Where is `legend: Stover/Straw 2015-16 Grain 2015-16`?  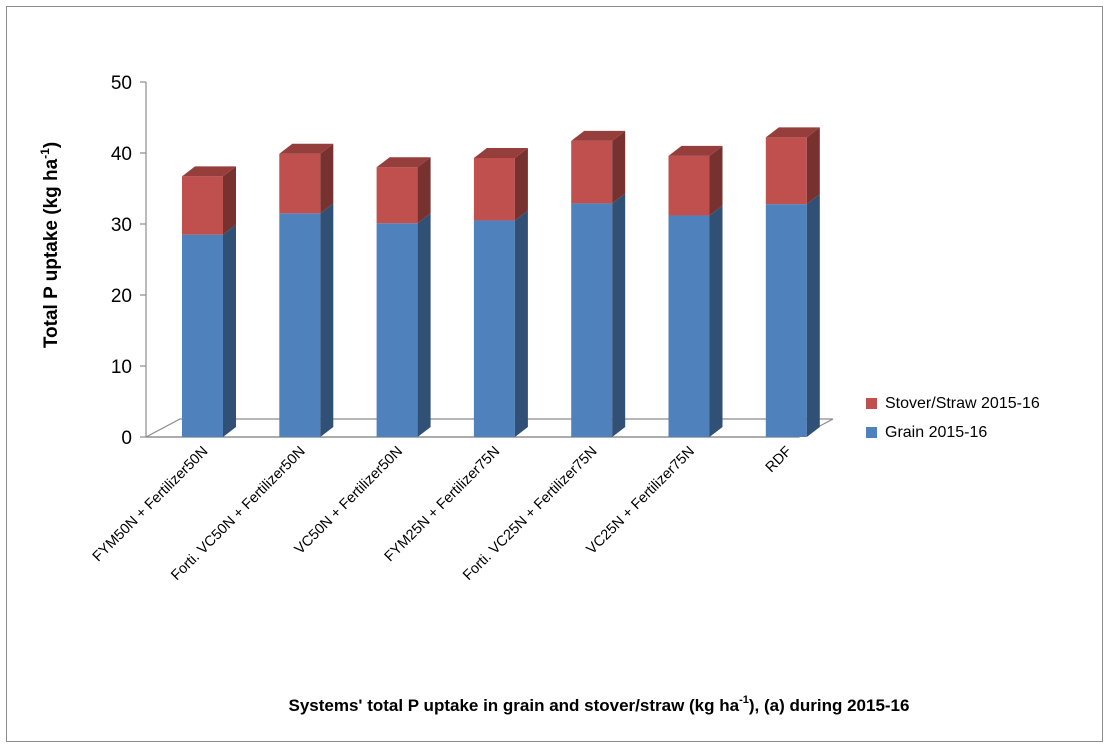 legend: Stover/Straw 2015-16 Grain 2015-16 is located at coordinates (953, 418).